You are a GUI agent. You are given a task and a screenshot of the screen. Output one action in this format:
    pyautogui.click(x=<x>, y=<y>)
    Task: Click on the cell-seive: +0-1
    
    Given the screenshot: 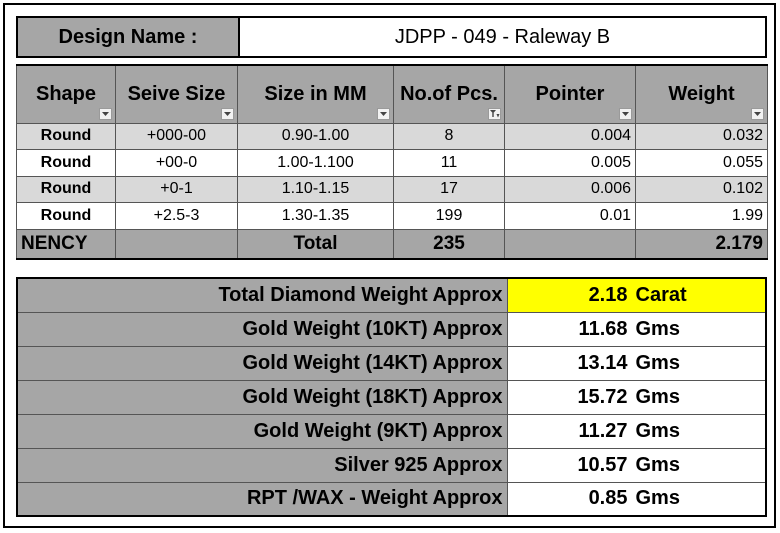 What is the action you would take?
    pyautogui.click(x=176, y=189)
    